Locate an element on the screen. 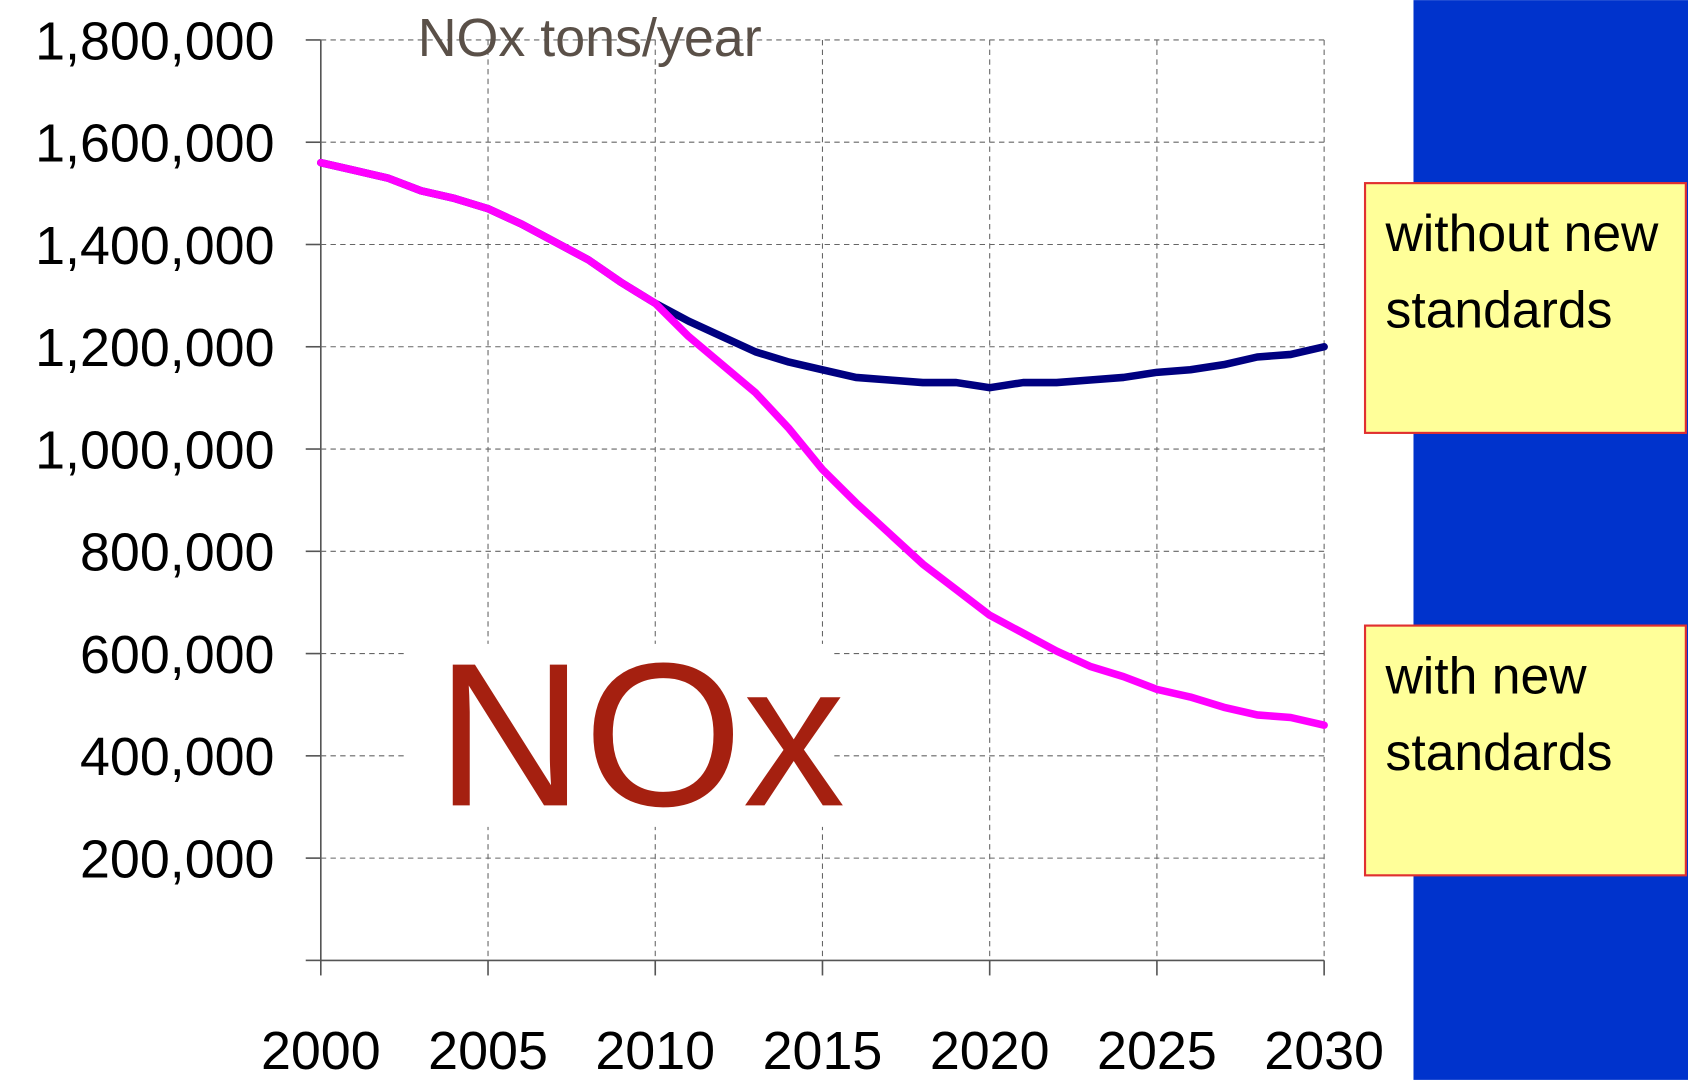 Image resolution: width=1688 pixels, height=1080 pixels. y-tick-label: 200,000 is located at coordinates (177, 859).